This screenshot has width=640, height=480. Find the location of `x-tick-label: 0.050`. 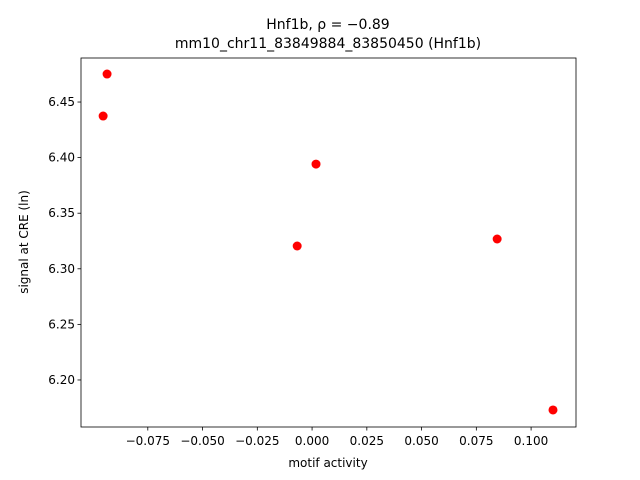

x-tick-label: 0.050 is located at coordinates (421, 441).